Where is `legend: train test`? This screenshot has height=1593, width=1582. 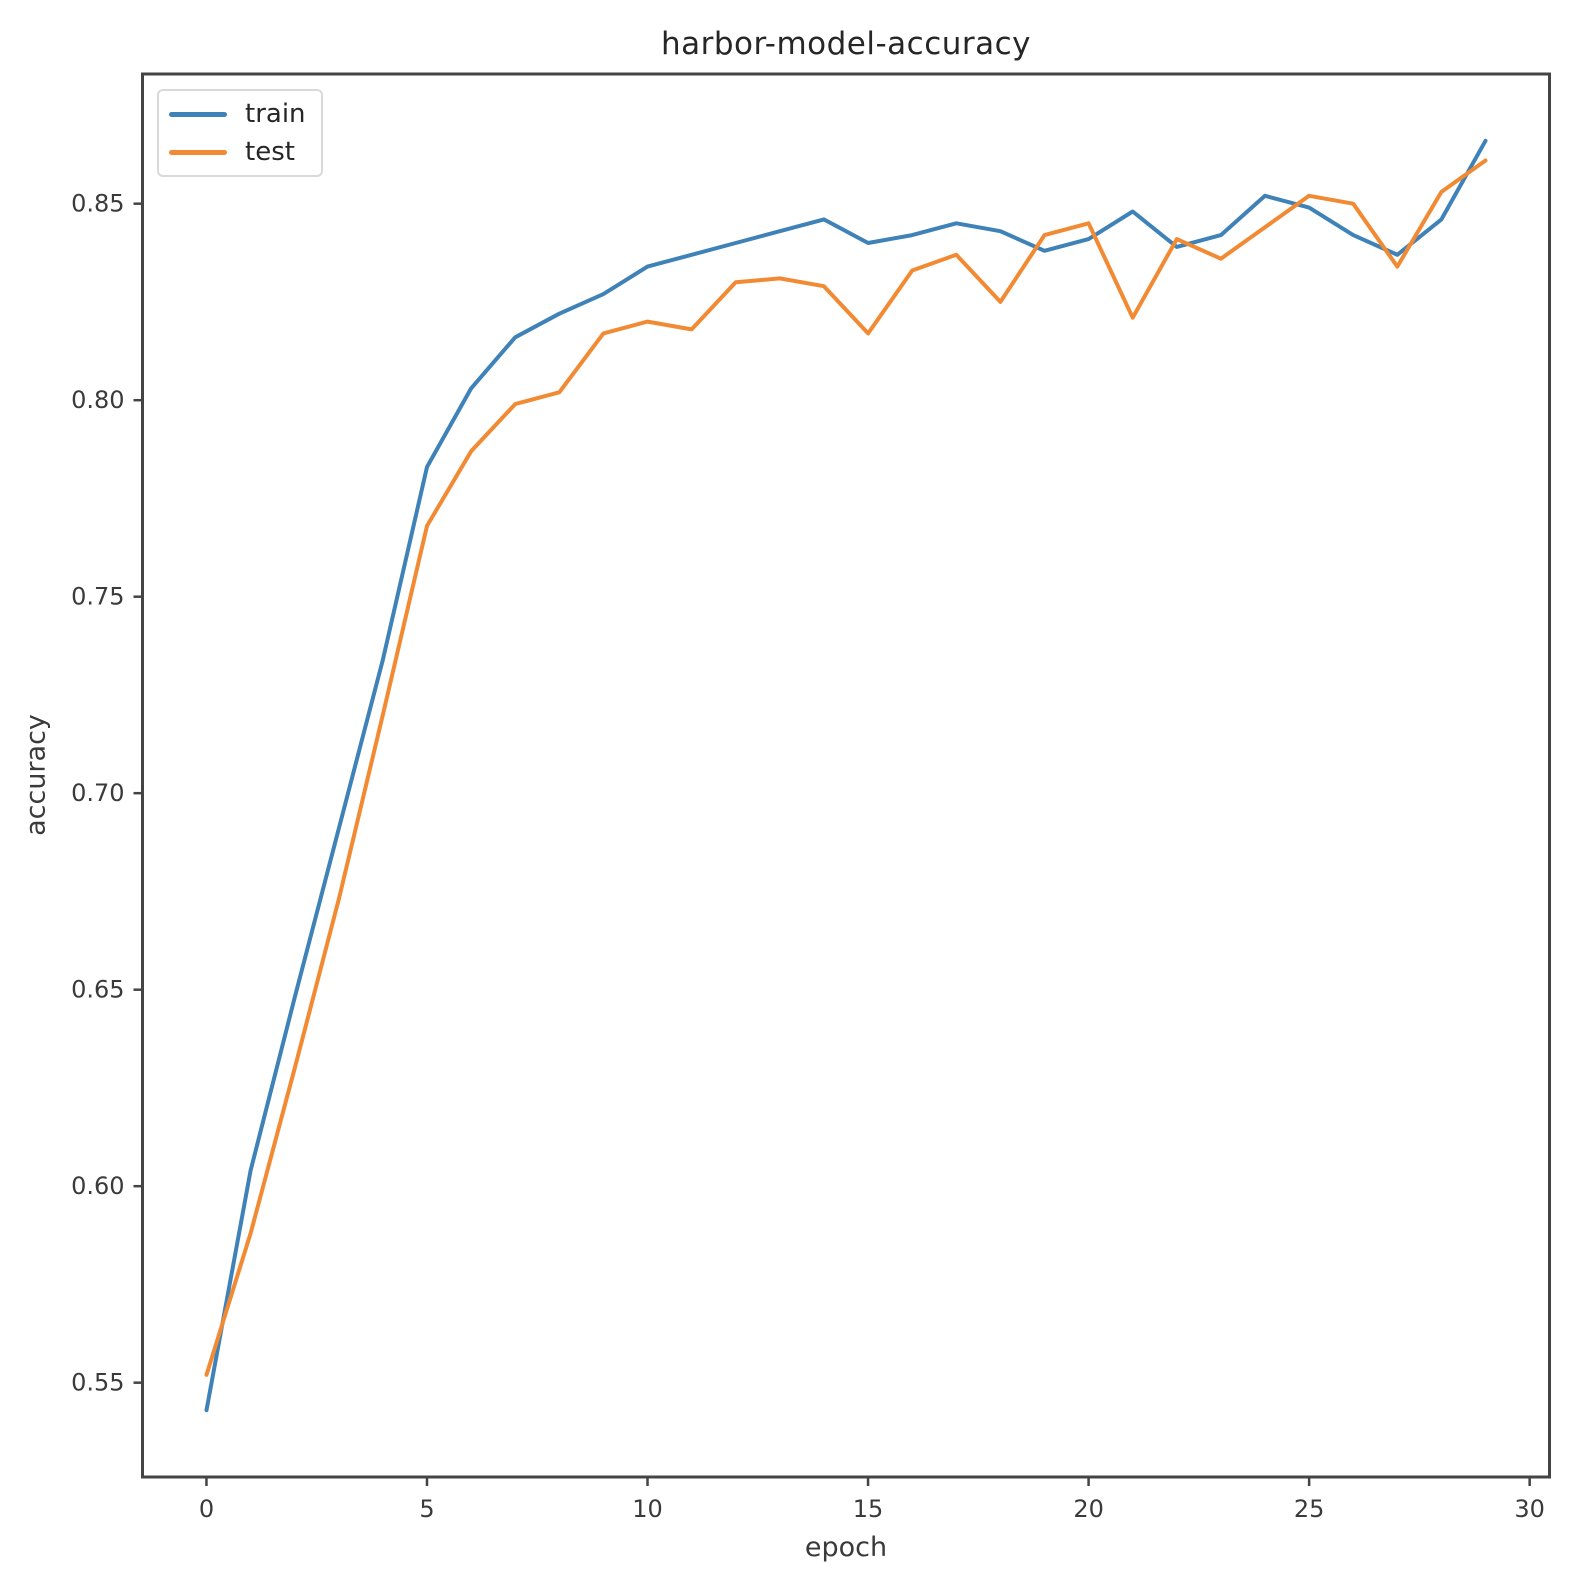 legend: train test is located at coordinates (240, 133).